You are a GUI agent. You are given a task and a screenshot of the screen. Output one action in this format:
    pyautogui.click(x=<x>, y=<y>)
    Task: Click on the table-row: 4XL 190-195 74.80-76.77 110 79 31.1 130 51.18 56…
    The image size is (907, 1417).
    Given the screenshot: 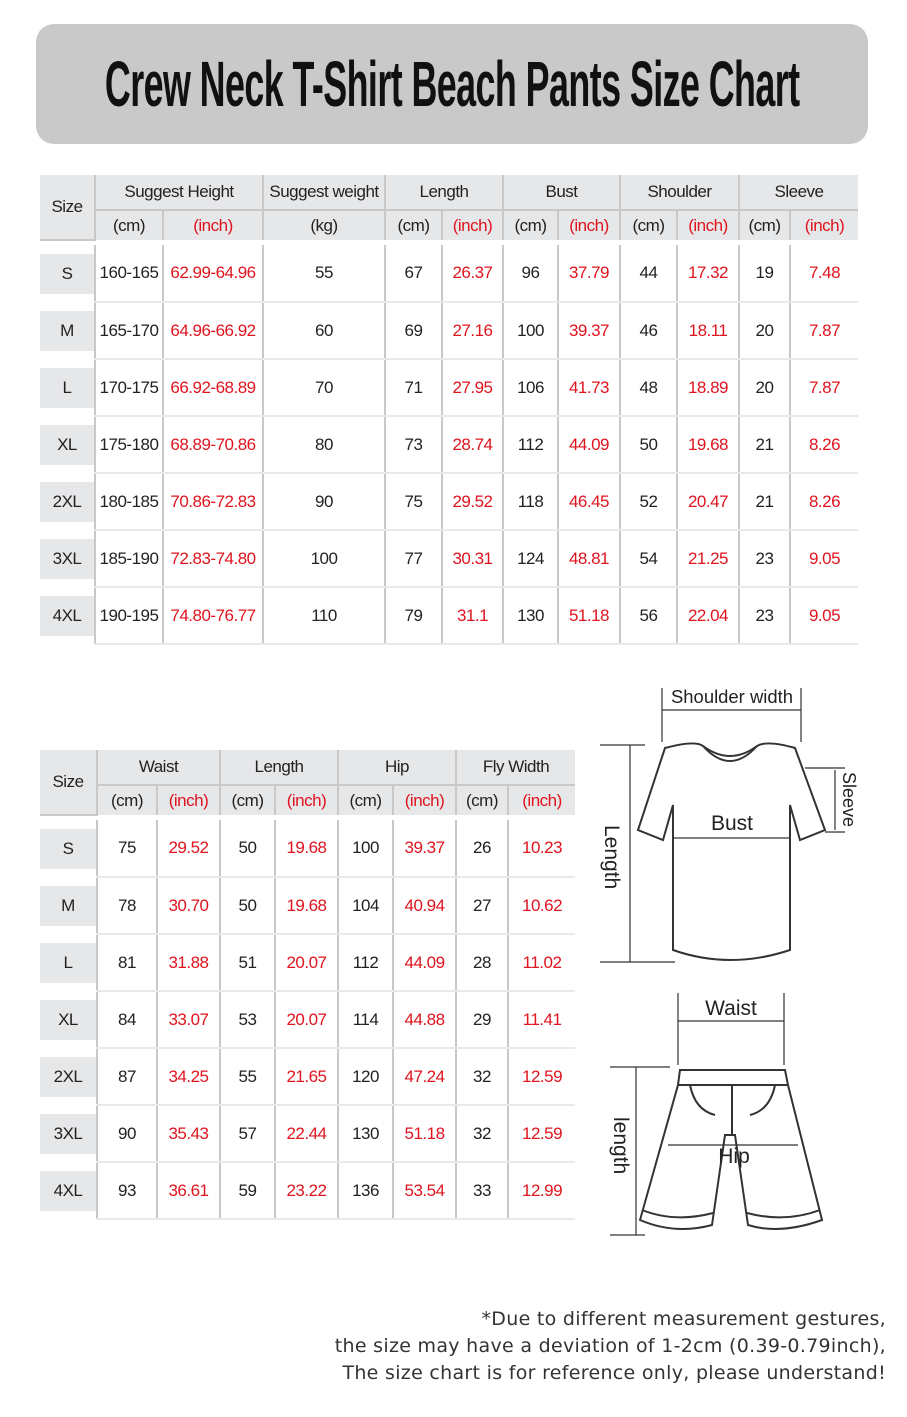 What is the action you would take?
    pyautogui.click(x=449, y=616)
    